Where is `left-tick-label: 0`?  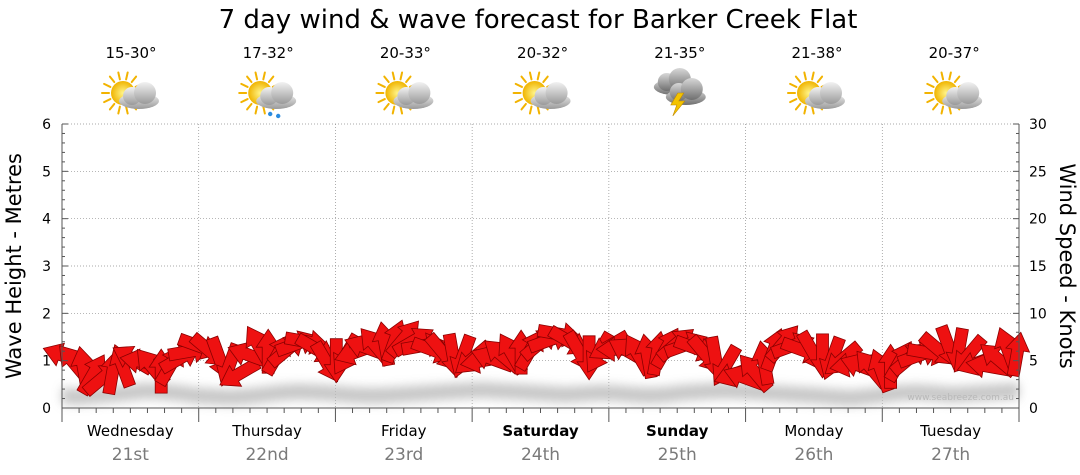
left-tick-label: 0 is located at coordinates (46, 409).